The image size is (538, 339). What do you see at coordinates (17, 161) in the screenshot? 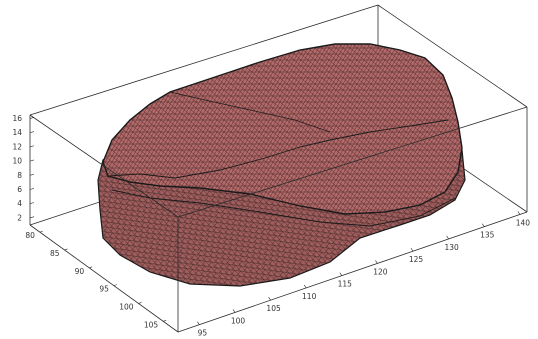
I see `z-tick-label: 10` at bounding box center [17, 161].